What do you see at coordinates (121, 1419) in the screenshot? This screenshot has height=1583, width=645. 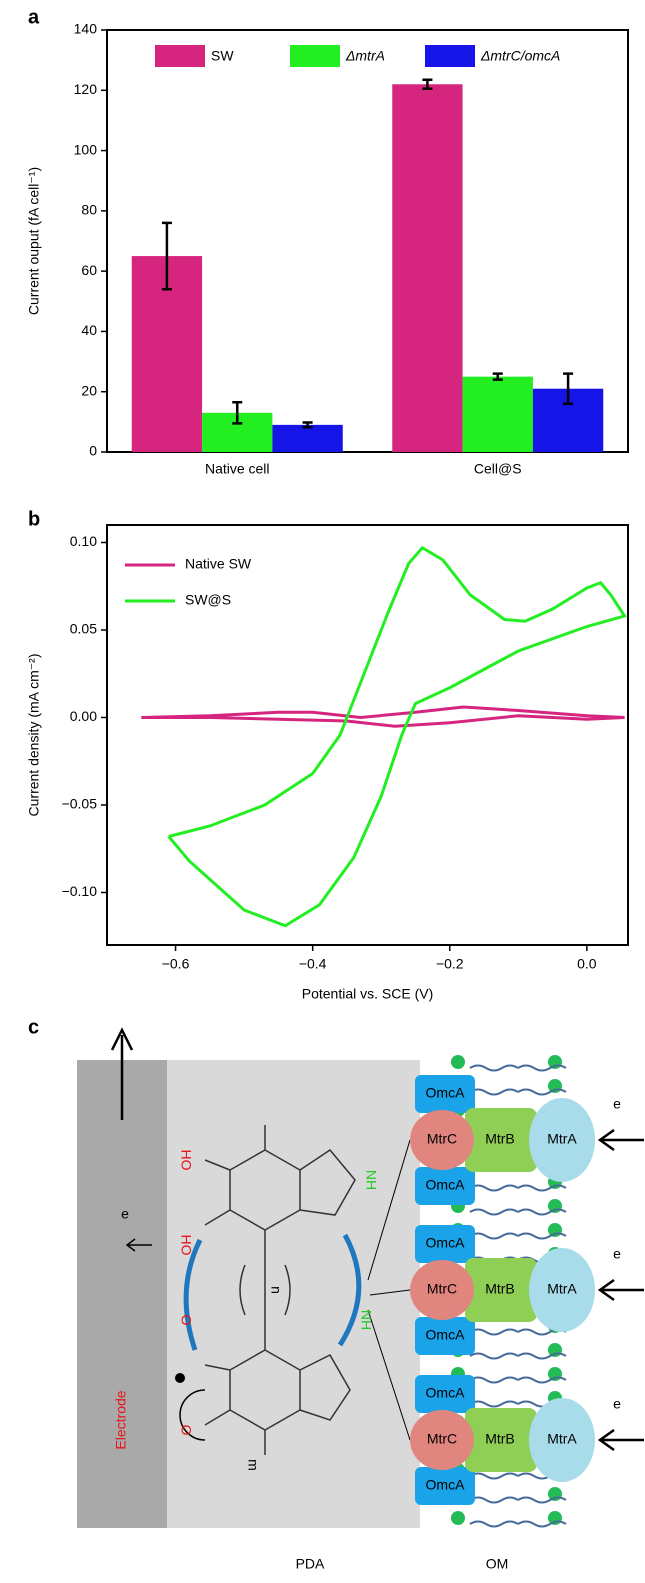 I see `electrode-label: Electrode` at bounding box center [121, 1419].